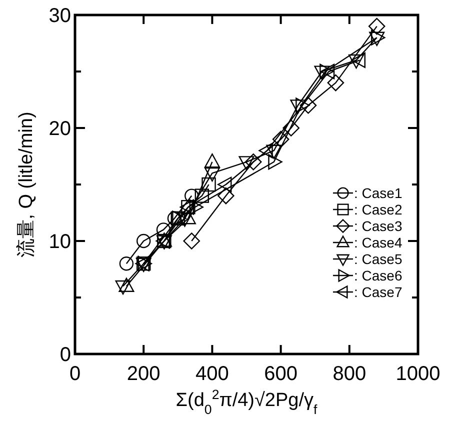  I want to click on legend-label: : Case5, so click(378, 259).